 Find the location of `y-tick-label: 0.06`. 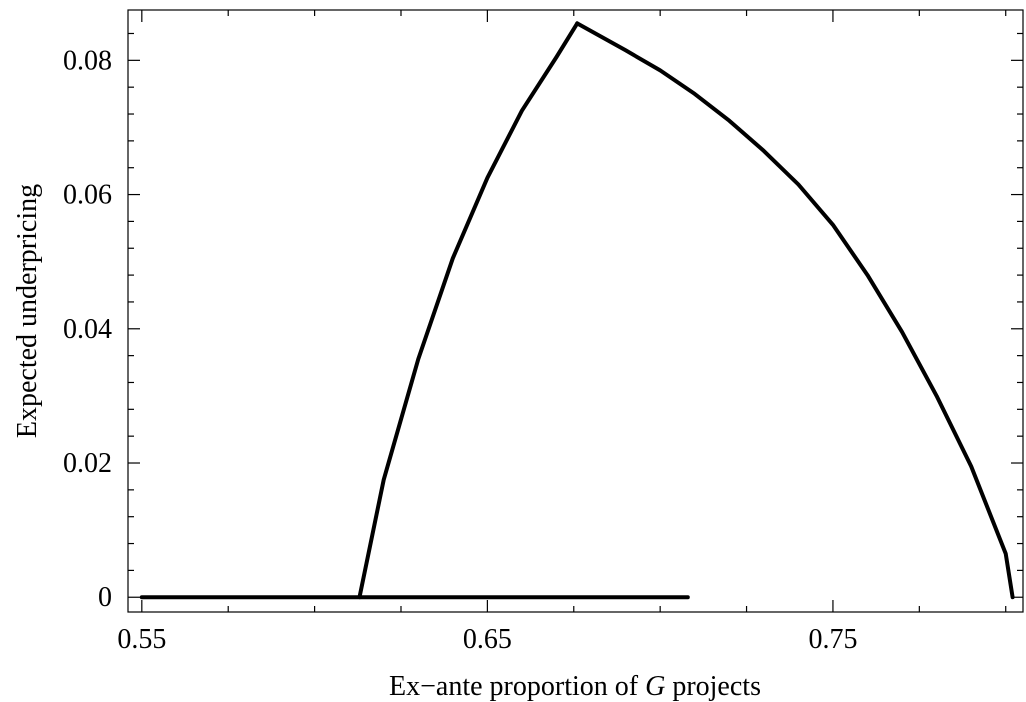

y-tick-label: 0.06 is located at coordinates (87, 195).